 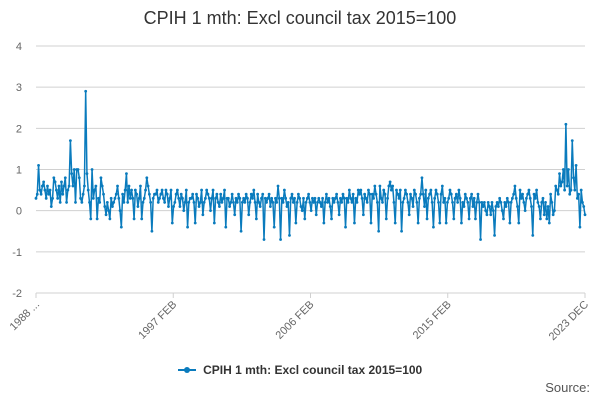 What do you see at coordinates (300, 370) in the screenshot?
I see `legend: CPIH 1 mth: Excl council tax 2015=100` at bounding box center [300, 370].